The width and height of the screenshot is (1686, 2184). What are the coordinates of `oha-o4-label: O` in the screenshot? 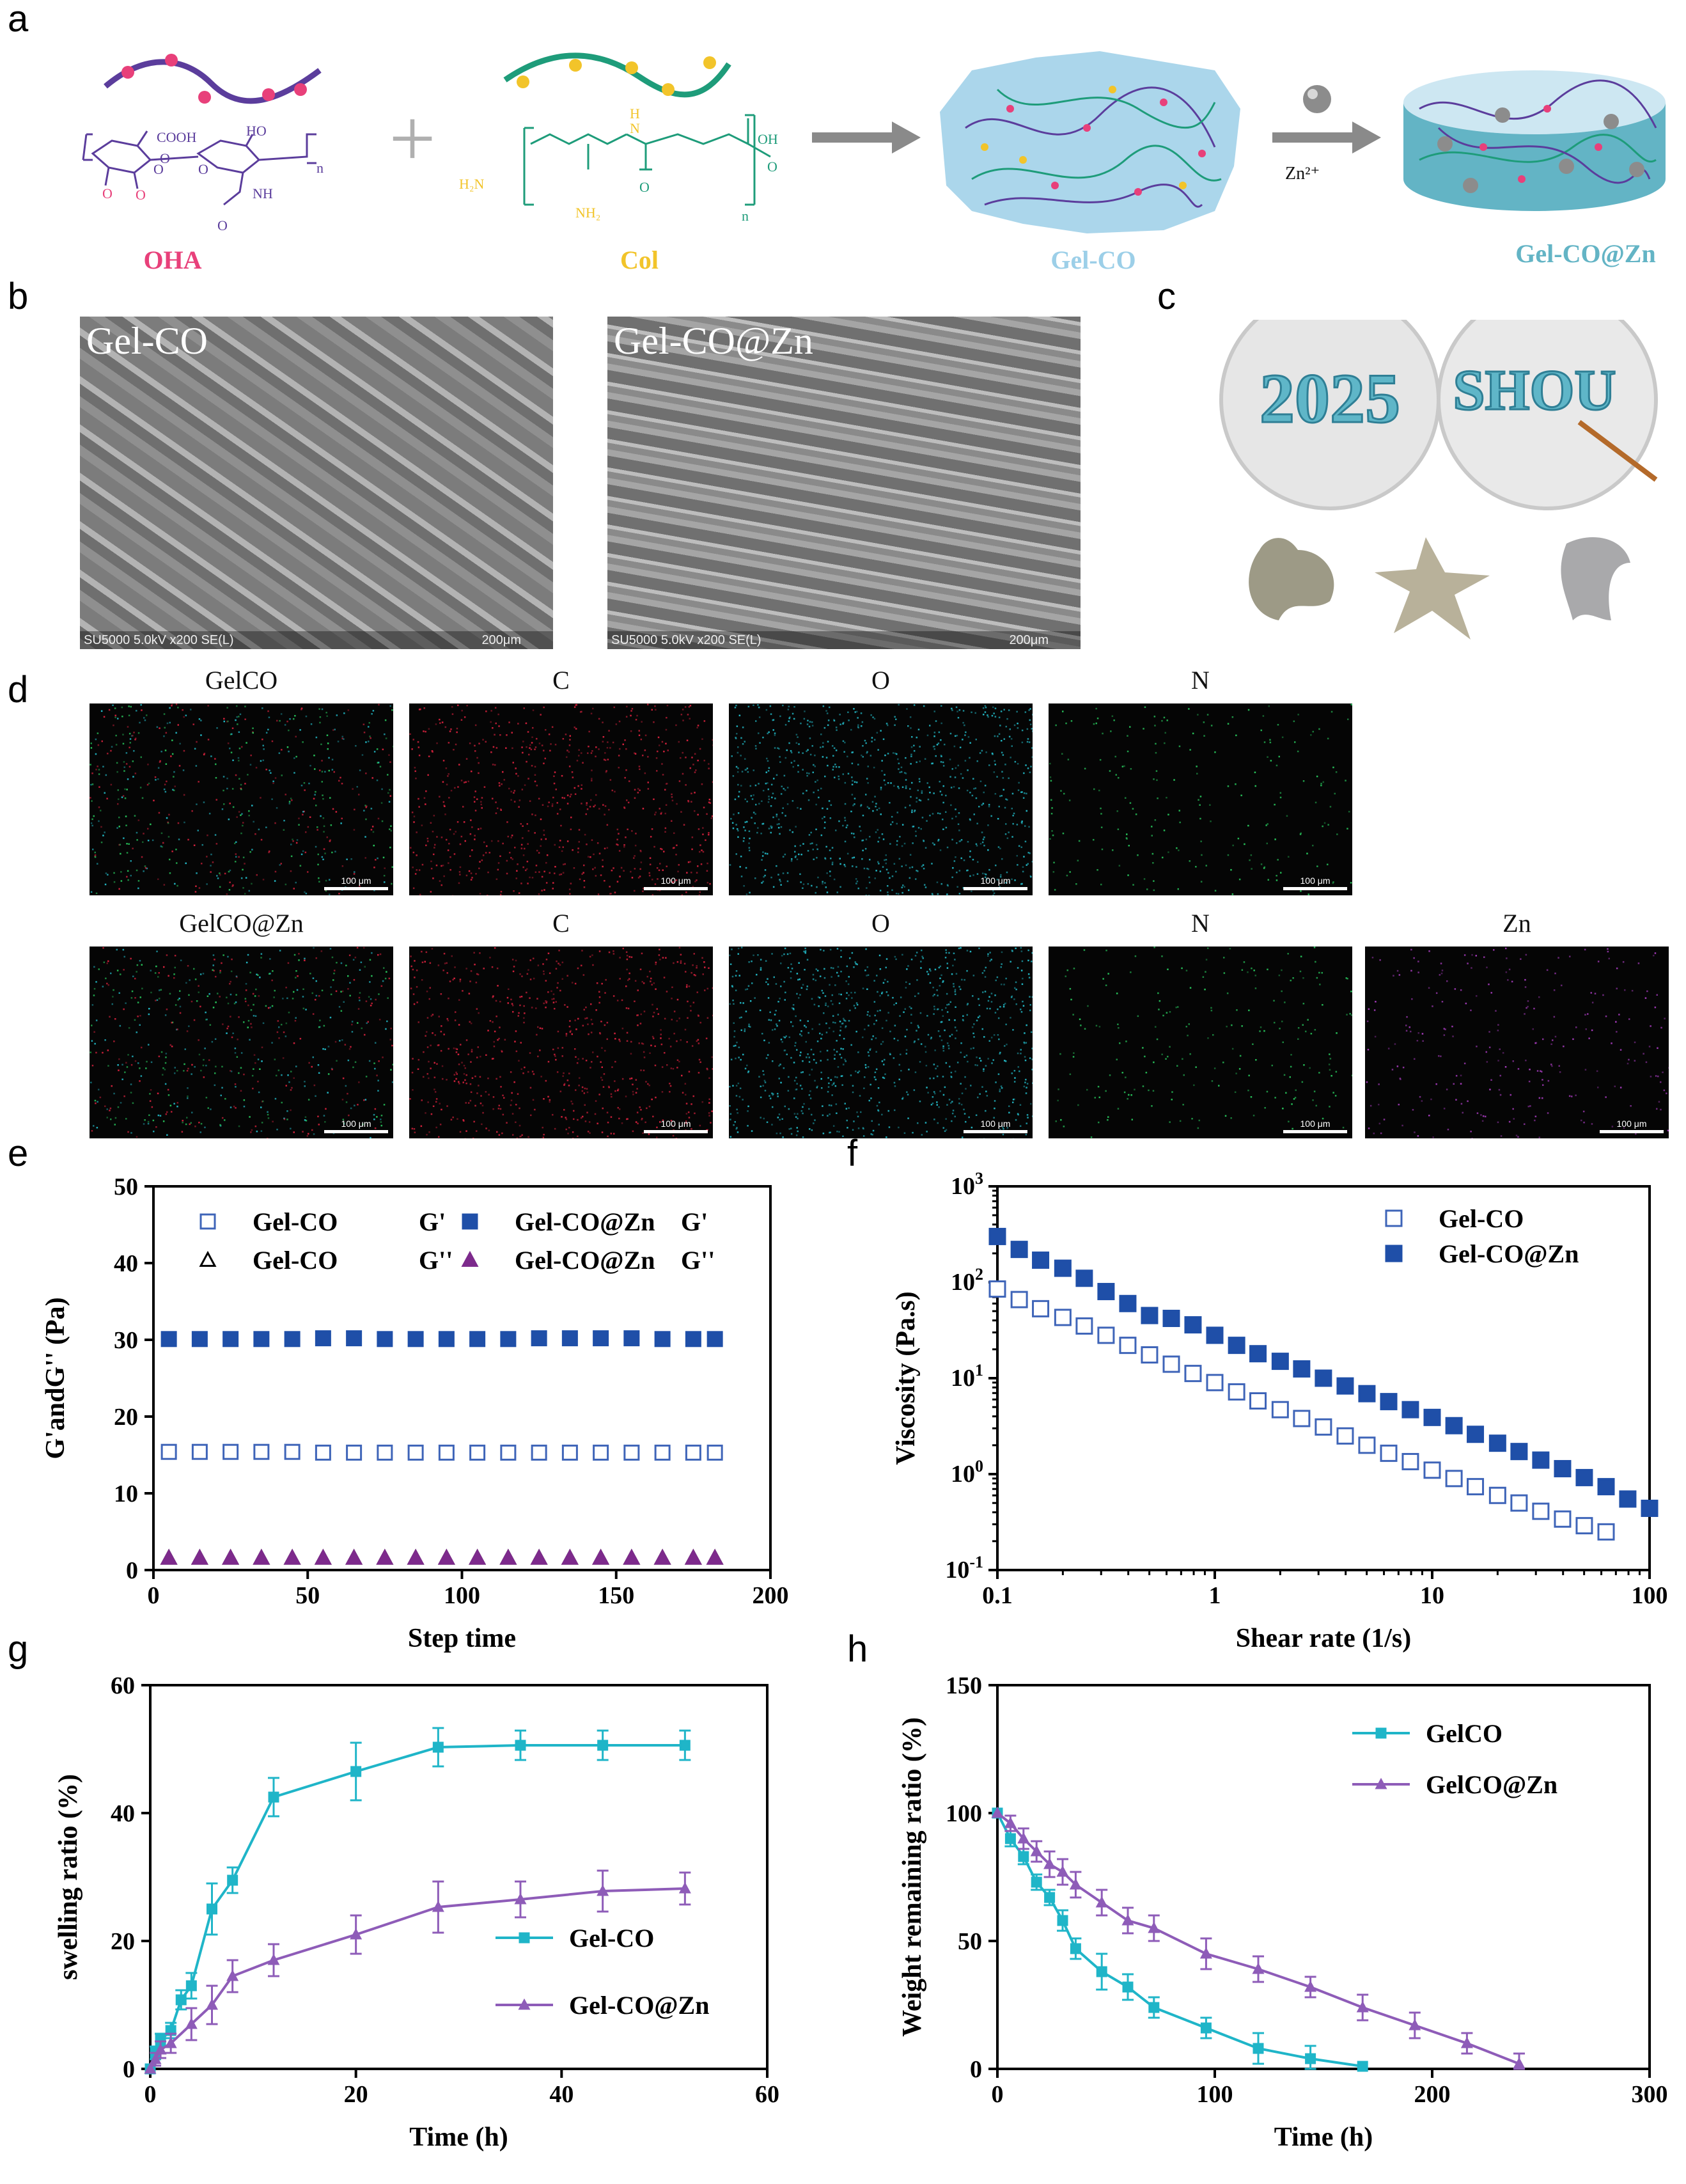 It's located at (222, 225).